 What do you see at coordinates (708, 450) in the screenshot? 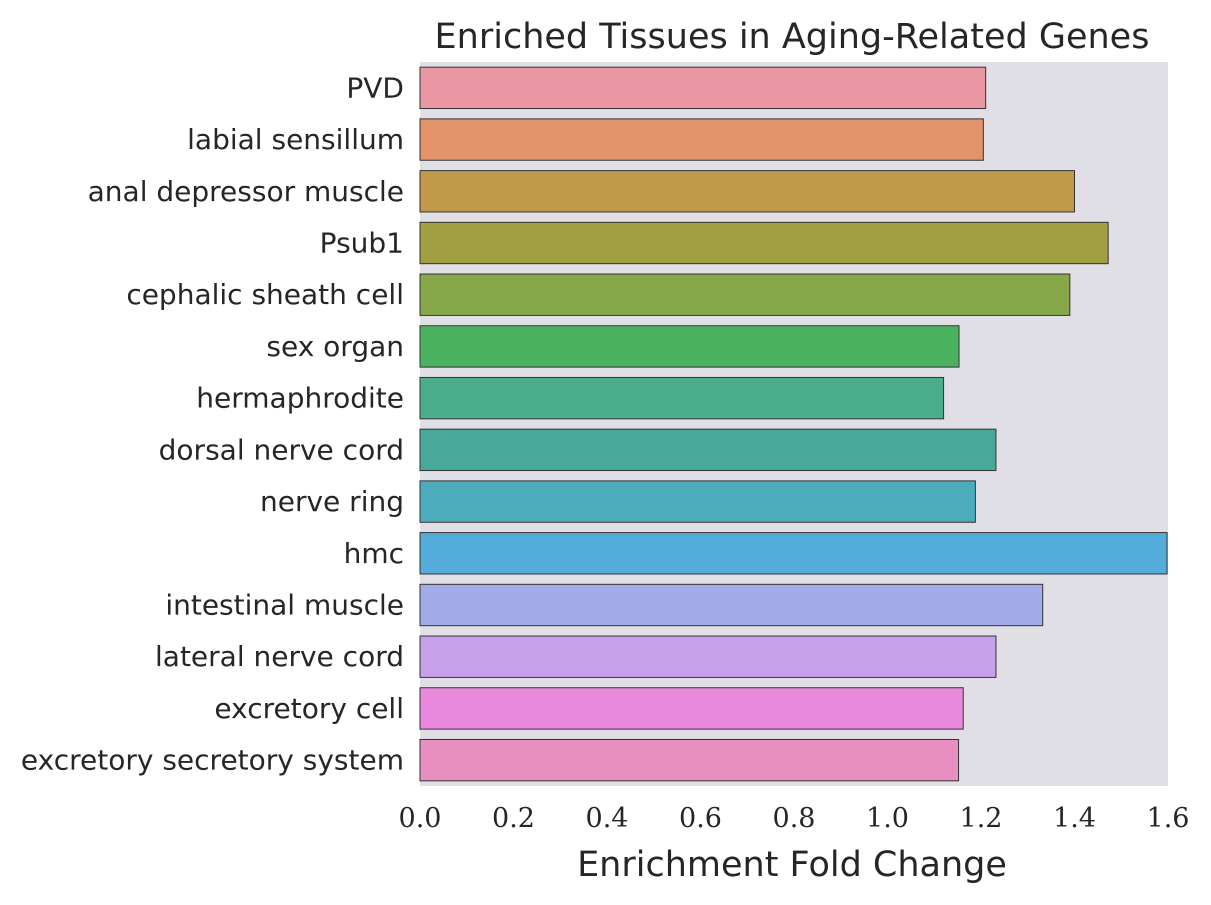
I see `bar-dorsal-nerve-cord` at bounding box center [708, 450].